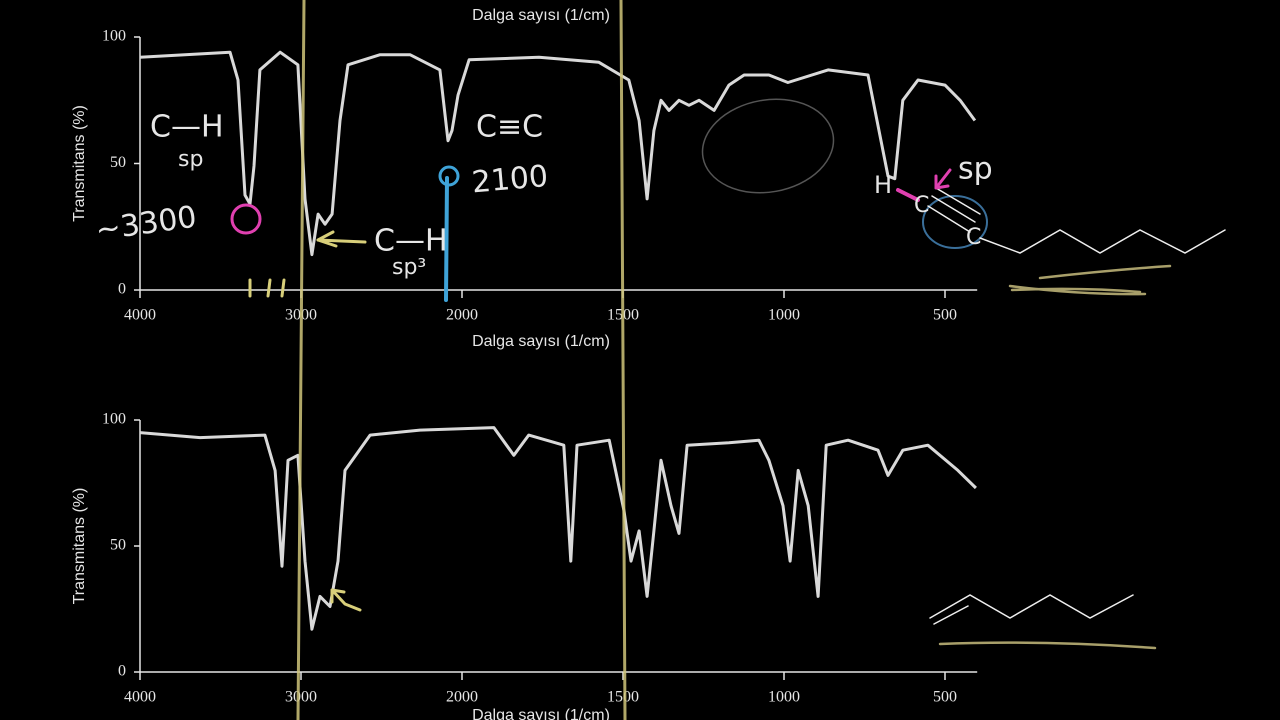  I want to click on annotation: 2100, so click(509, 180).